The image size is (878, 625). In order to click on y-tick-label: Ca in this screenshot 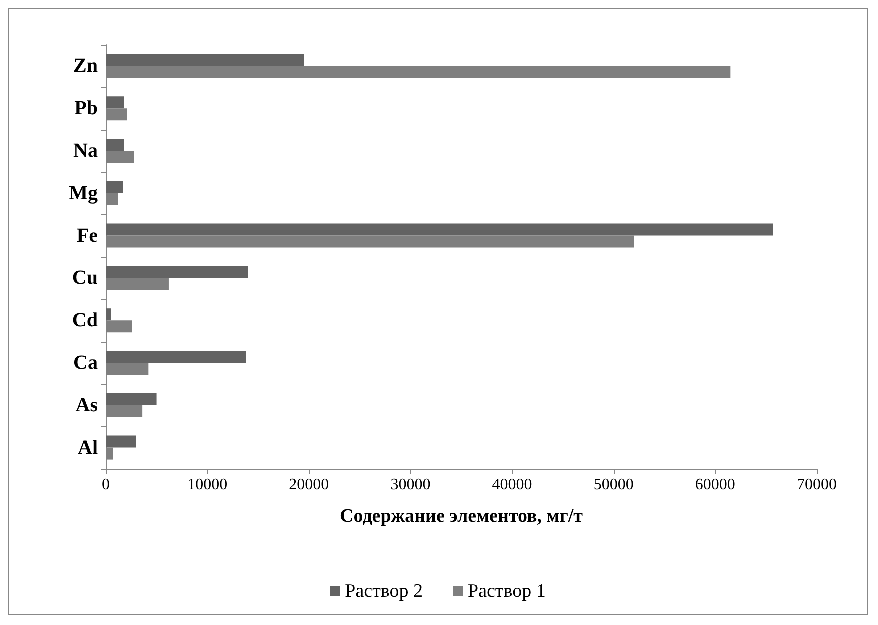, I will do `click(86, 363)`.